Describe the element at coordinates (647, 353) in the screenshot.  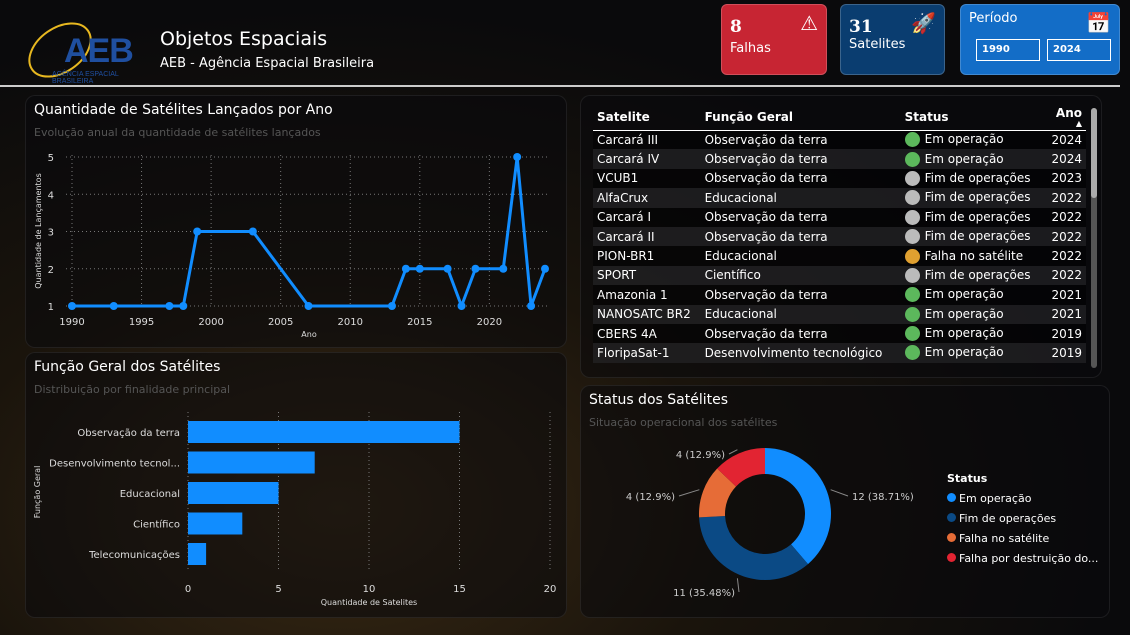
I see `satellite-name: FloripaSat-1` at that location.